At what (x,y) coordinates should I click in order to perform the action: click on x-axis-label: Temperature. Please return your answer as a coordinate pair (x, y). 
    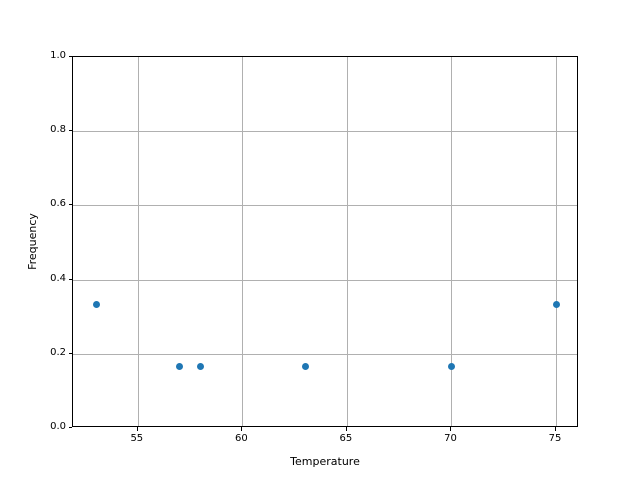
    Looking at the image, I should click on (325, 461).